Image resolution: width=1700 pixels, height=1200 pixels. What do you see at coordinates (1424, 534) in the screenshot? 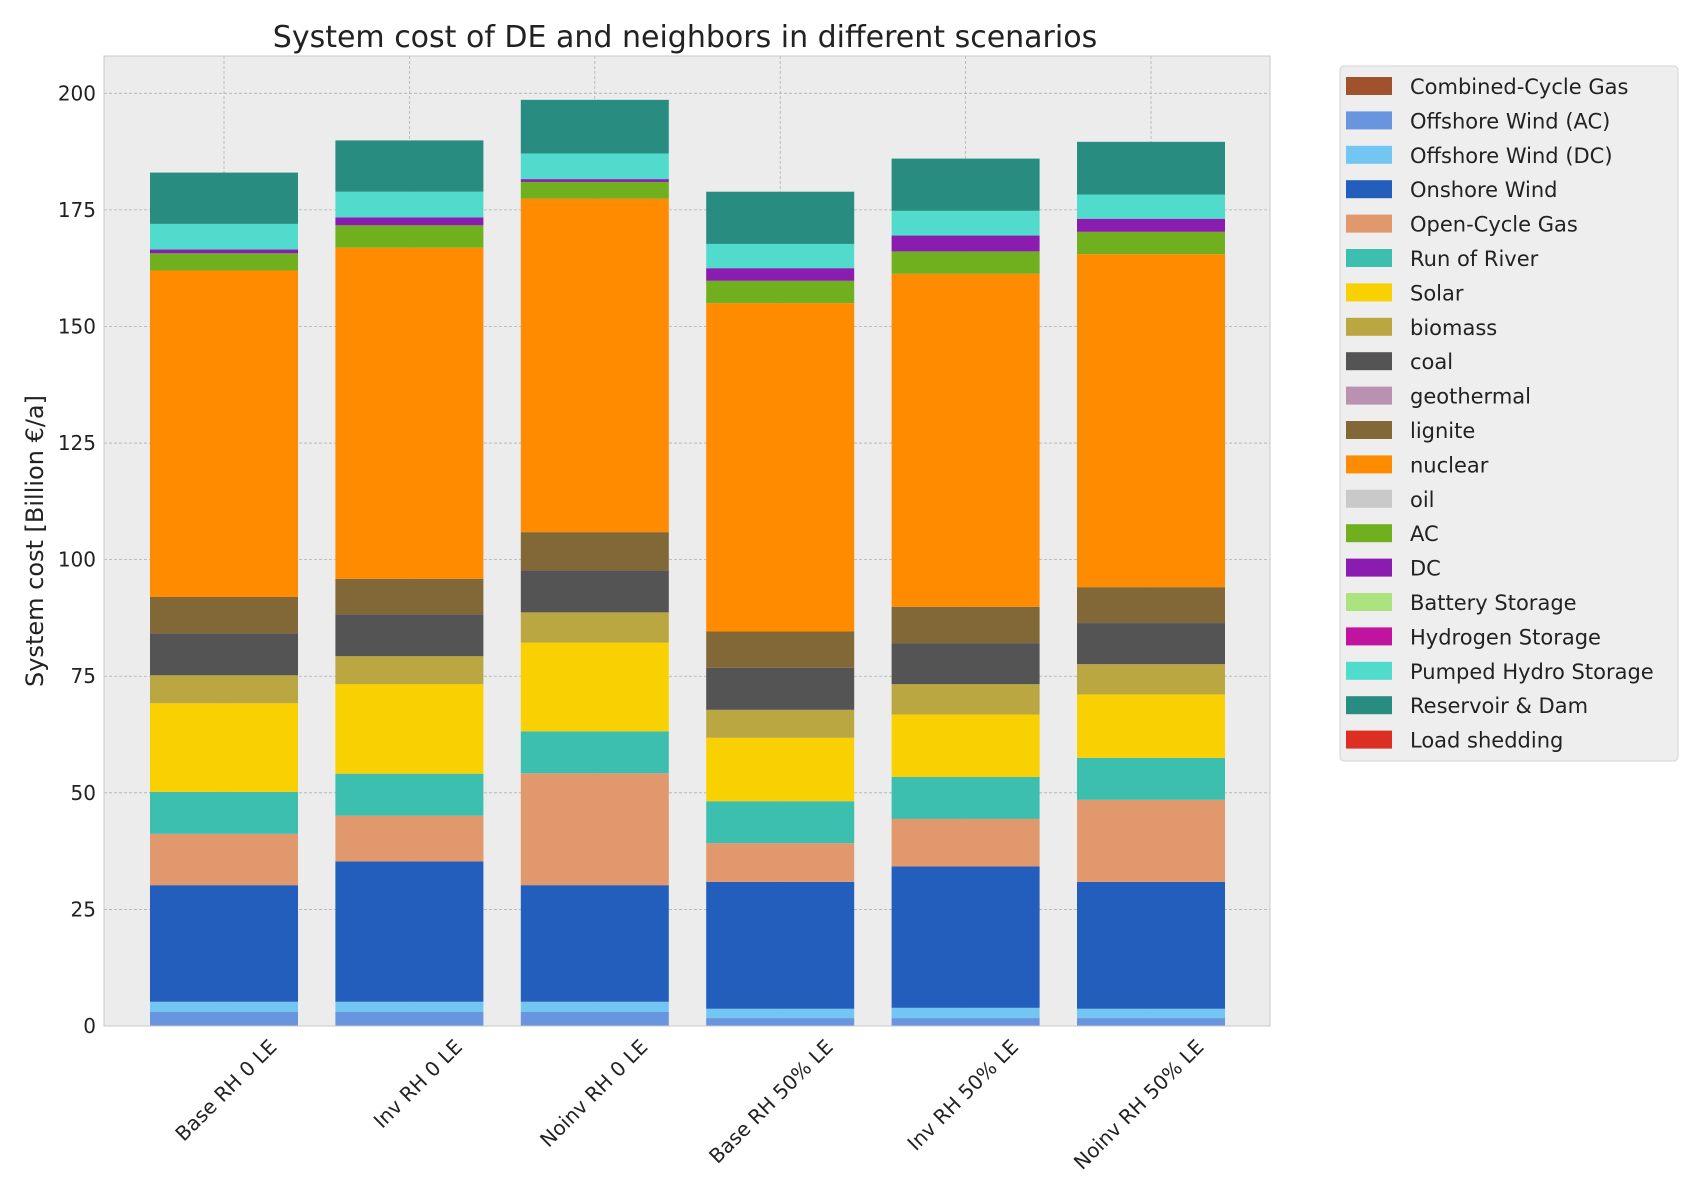
I see `legend-label: AC` at bounding box center [1424, 534].